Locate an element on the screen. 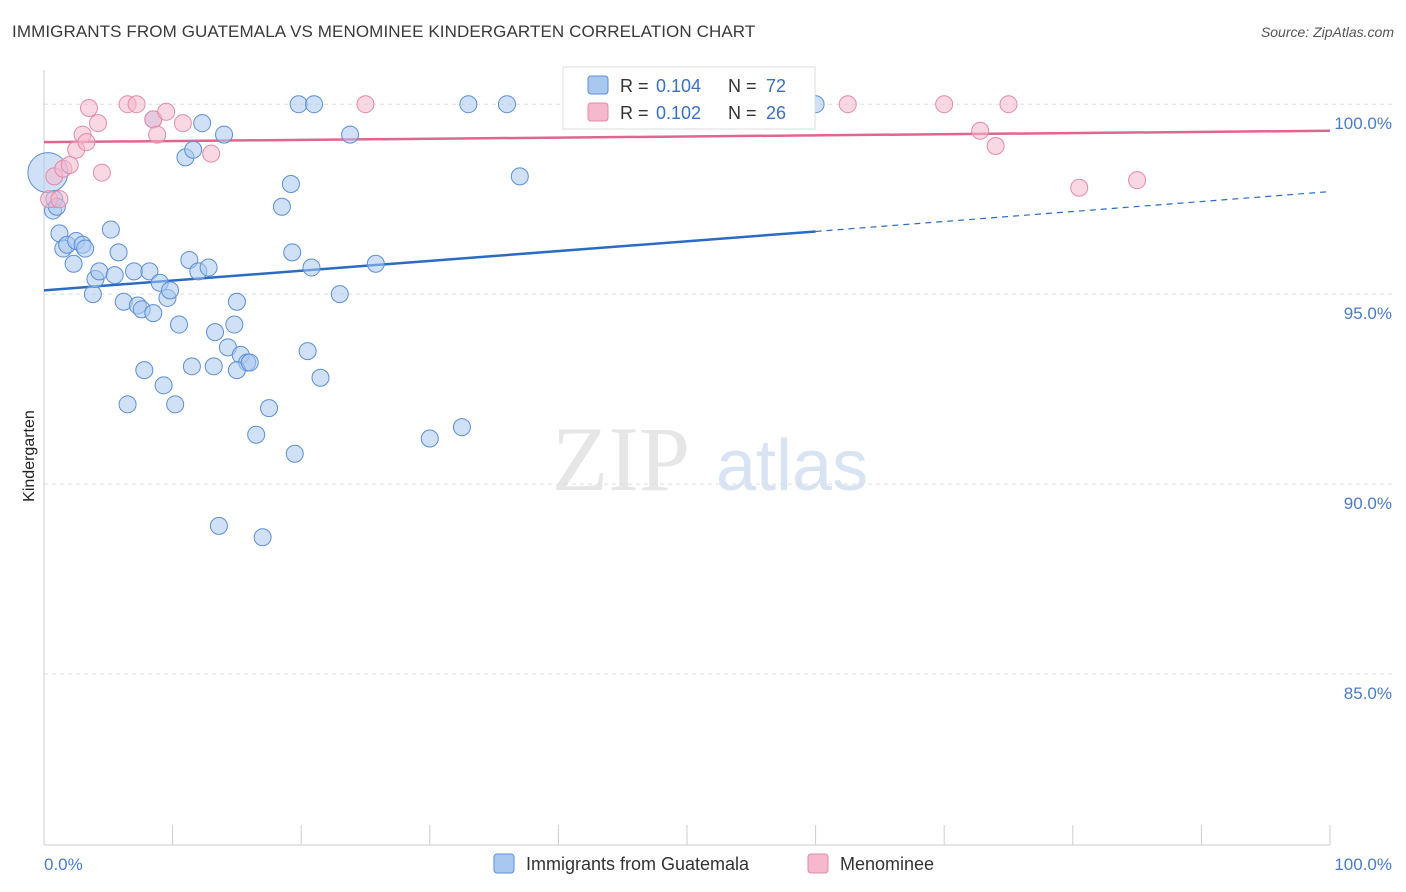 This screenshot has width=1406, height=892. bottom-legend-swatch-blue is located at coordinates (504, 863).